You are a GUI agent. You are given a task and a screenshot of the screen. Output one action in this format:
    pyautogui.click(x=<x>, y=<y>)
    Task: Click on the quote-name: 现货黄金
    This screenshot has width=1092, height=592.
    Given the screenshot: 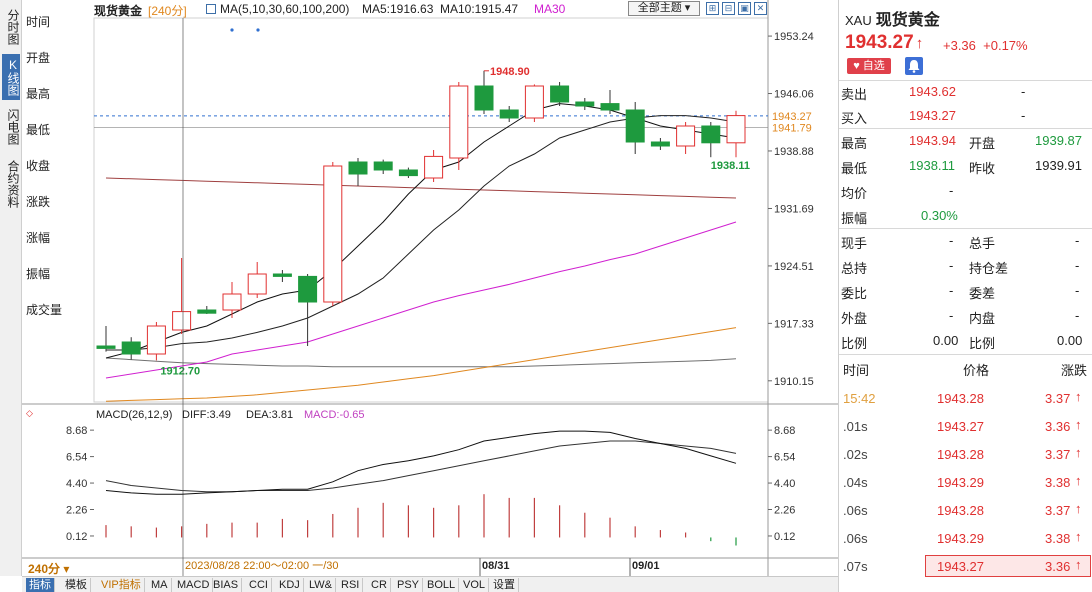 What is the action you would take?
    pyautogui.click(x=907, y=20)
    